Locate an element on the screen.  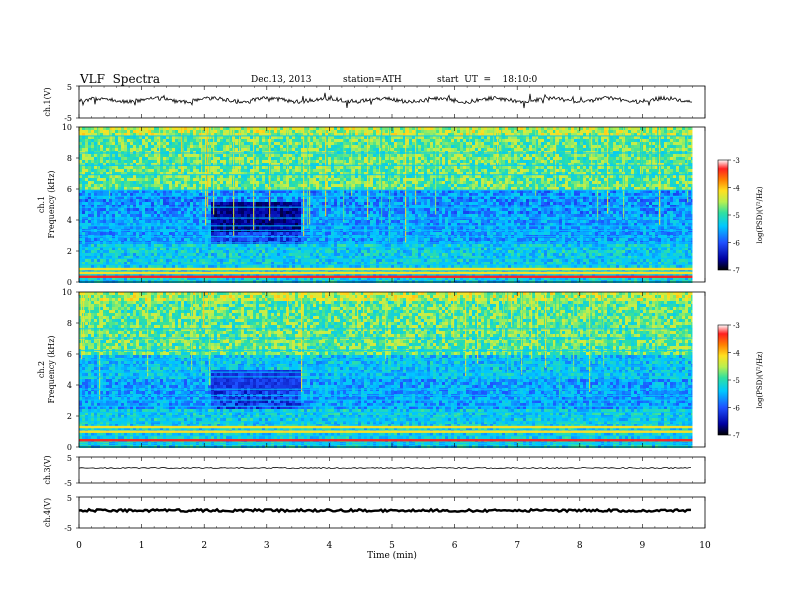
ch1-spectrogram-colorbar-tick-label: -7 is located at coordinates (736, 271).